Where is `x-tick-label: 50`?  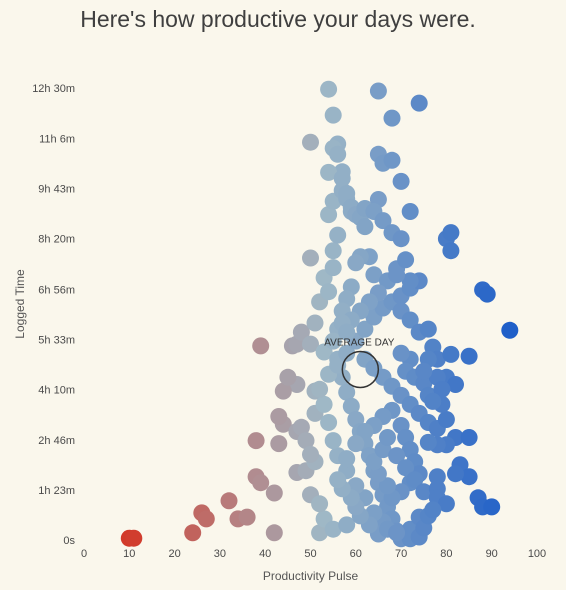
x-tick-label: 50 is located at coordinates (310, 554).